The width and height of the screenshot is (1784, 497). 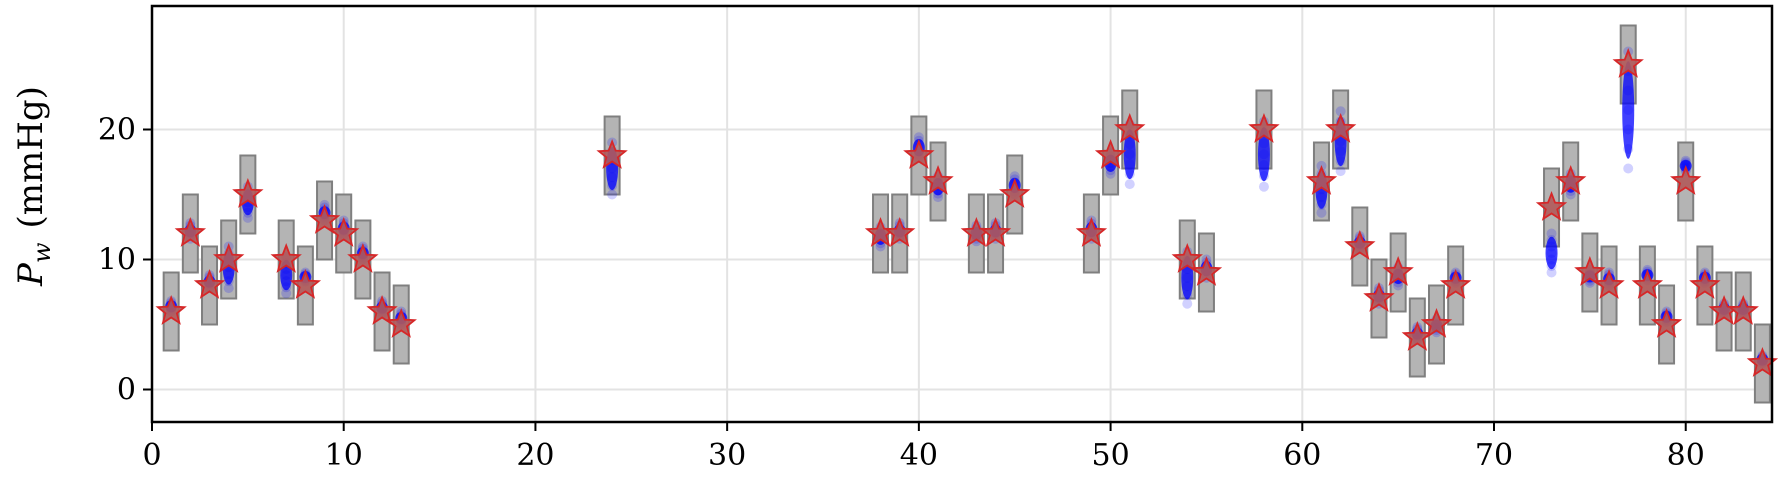 I want to click on y-axis-label-symbol: P, so click(x=31, y=274).